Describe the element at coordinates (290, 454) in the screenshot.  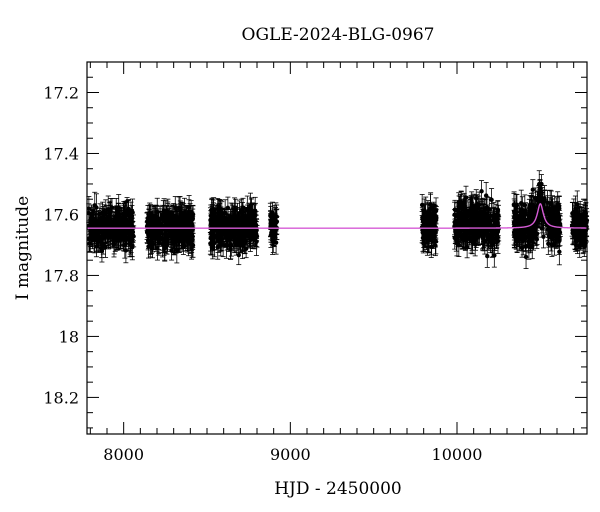
I see `x-tick-label: 9000` at that location.